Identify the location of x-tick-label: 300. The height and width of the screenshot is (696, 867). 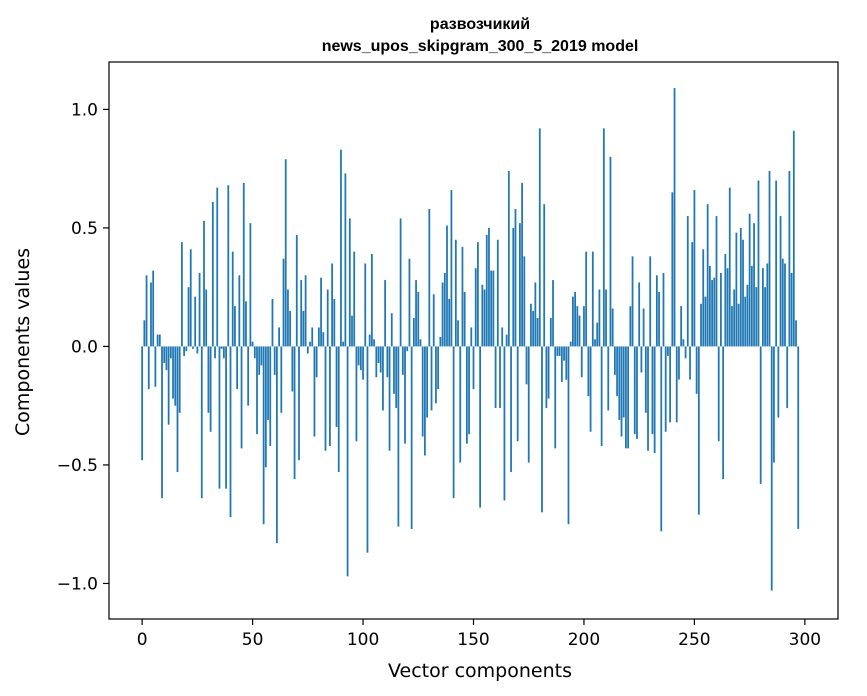
(805, 640).